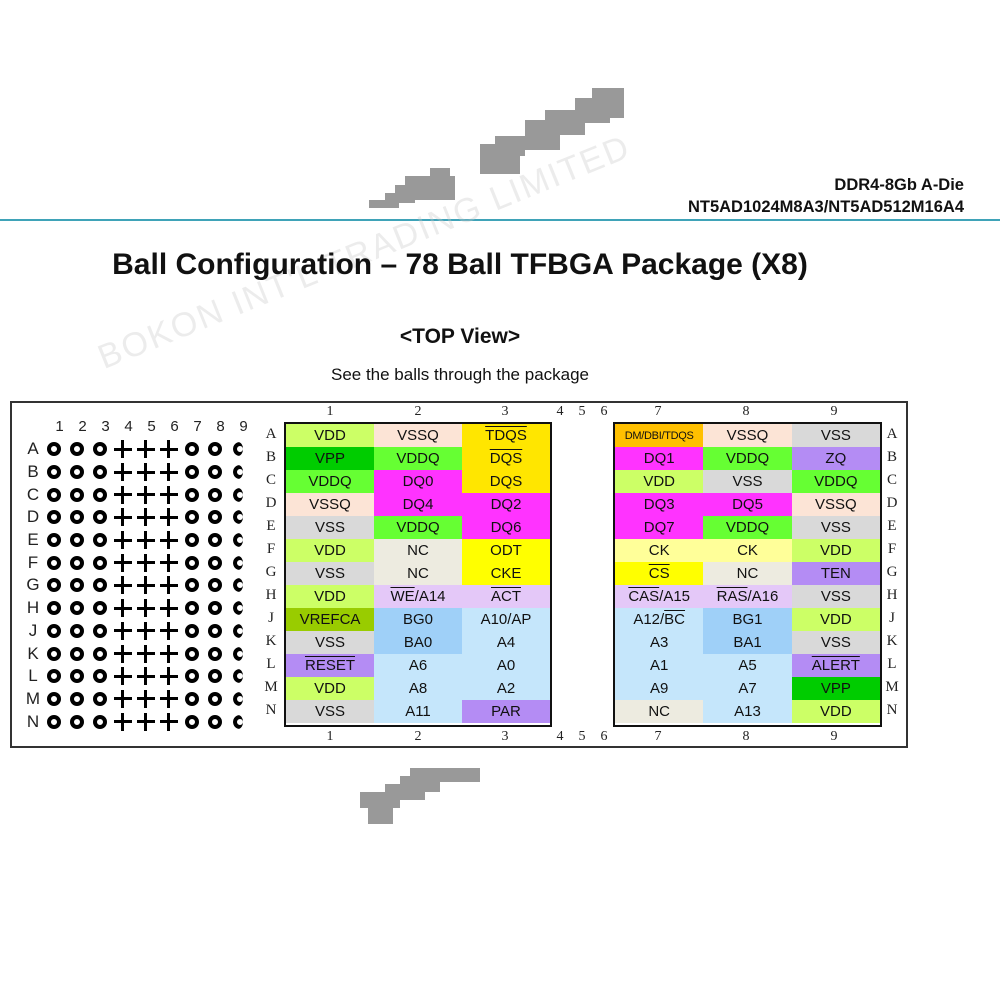 The width and height of the screenshot is (1000, 1000). What do you see at coordinates (892, 641) in the screenshot?
I see `row-label: K` at bounding box center [892, 641].